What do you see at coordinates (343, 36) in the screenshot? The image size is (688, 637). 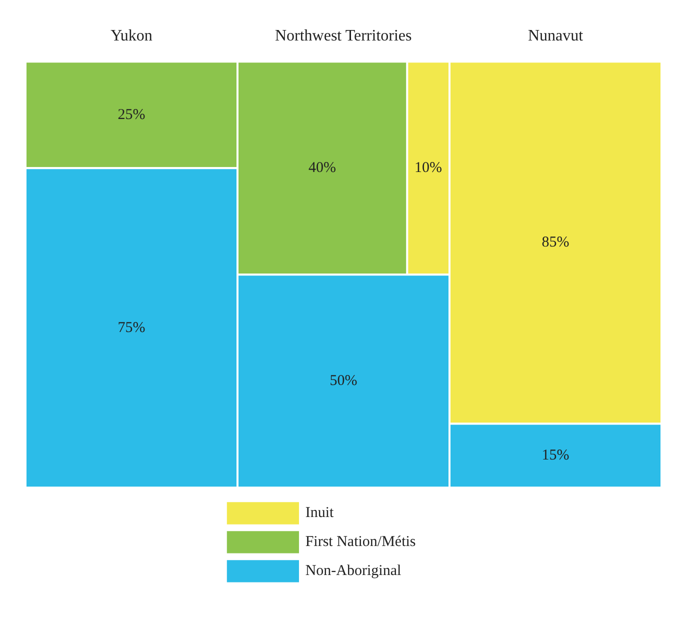 I see `category-label: Northwest Territories` at bounding box center [343, 36].